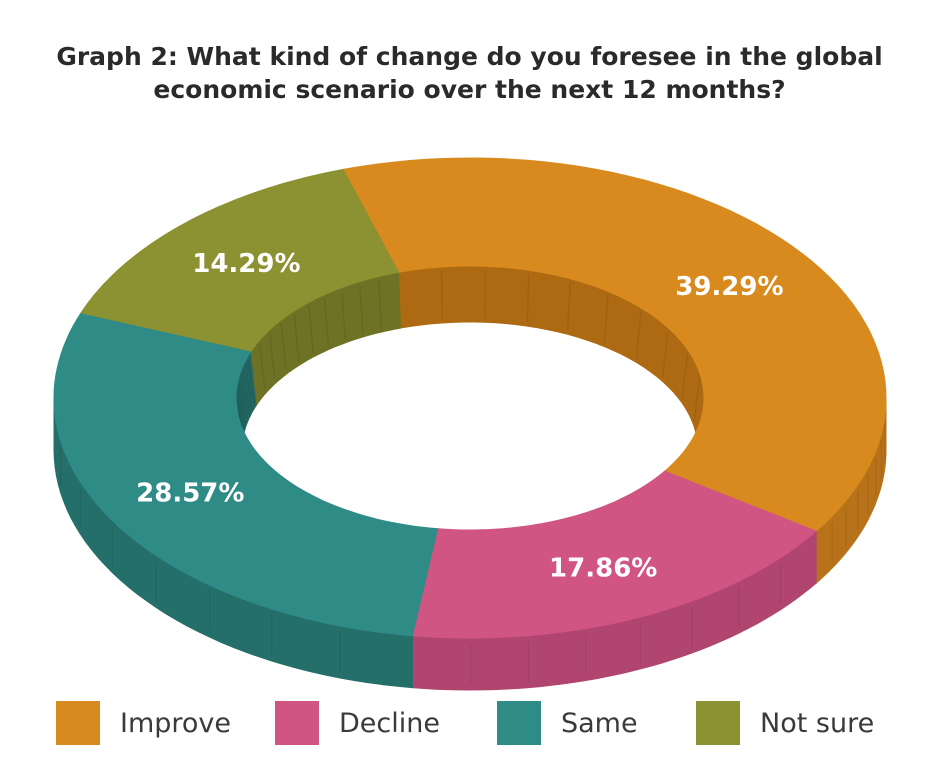  Describe the element at coordinates (729, 287) in the screenshot. I see `data-label-improve: 39.29%` at that location.